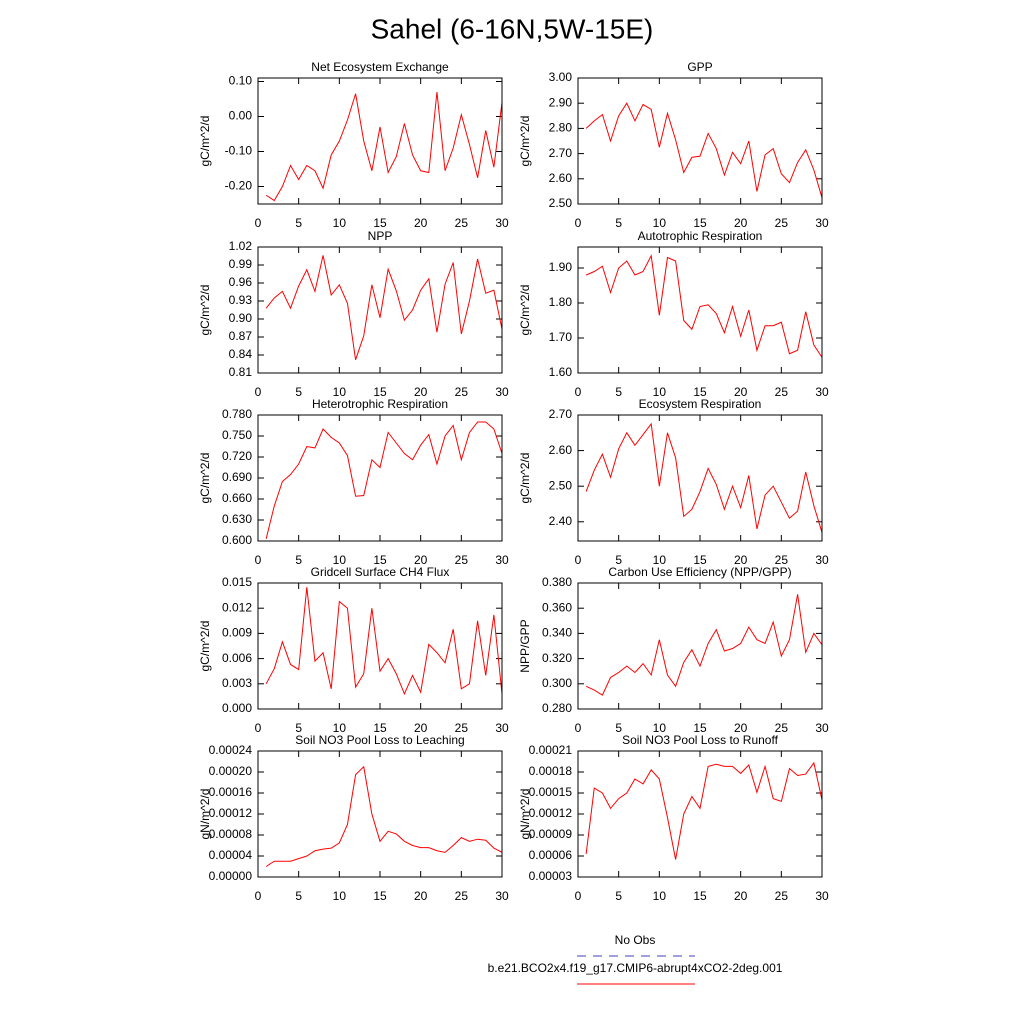 The height and width of the screenshot is (1024, 1024). What do you see at coordinates (557, 607) in the screenshot?
I see `y-tick-label: 0.360` at bounding box center [557, 607].